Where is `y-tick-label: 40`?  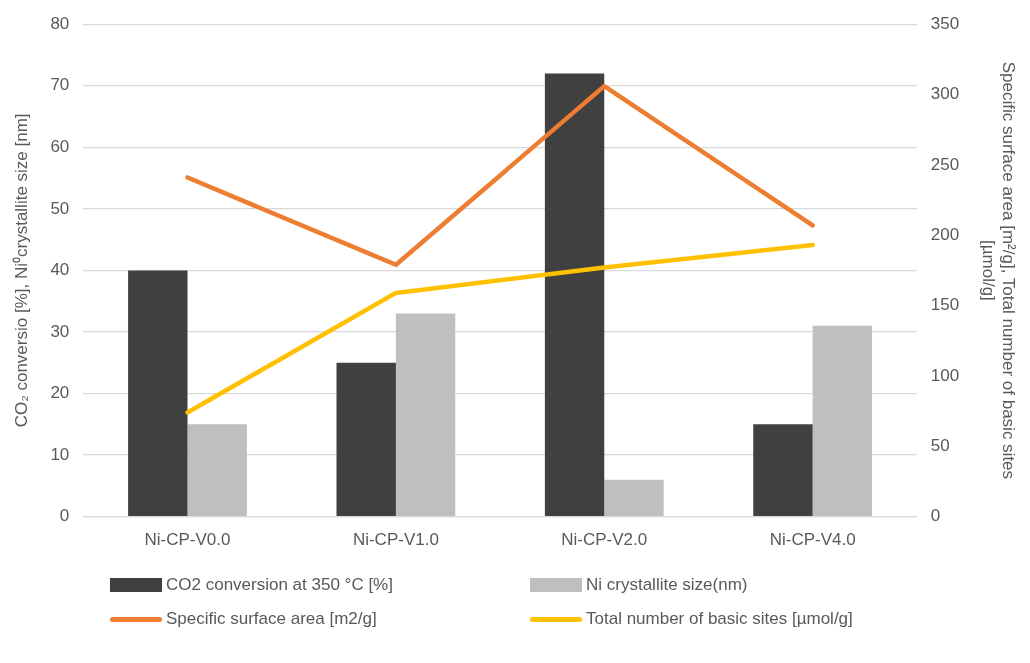
y-tick-label: 40 is located at coordinates (60, 270).